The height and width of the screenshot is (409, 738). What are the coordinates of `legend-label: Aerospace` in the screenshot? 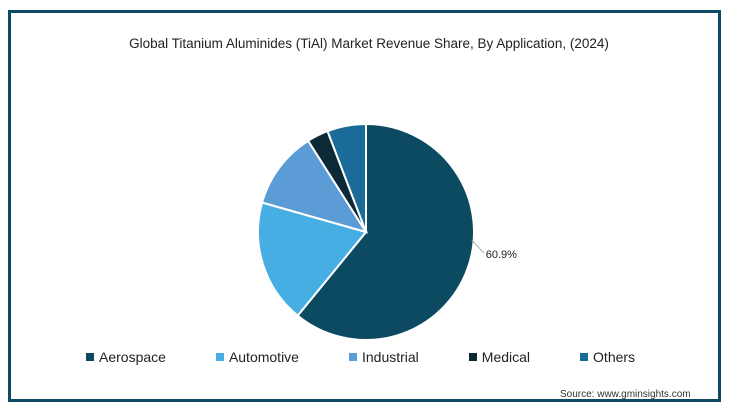 It's located at (132, 357).